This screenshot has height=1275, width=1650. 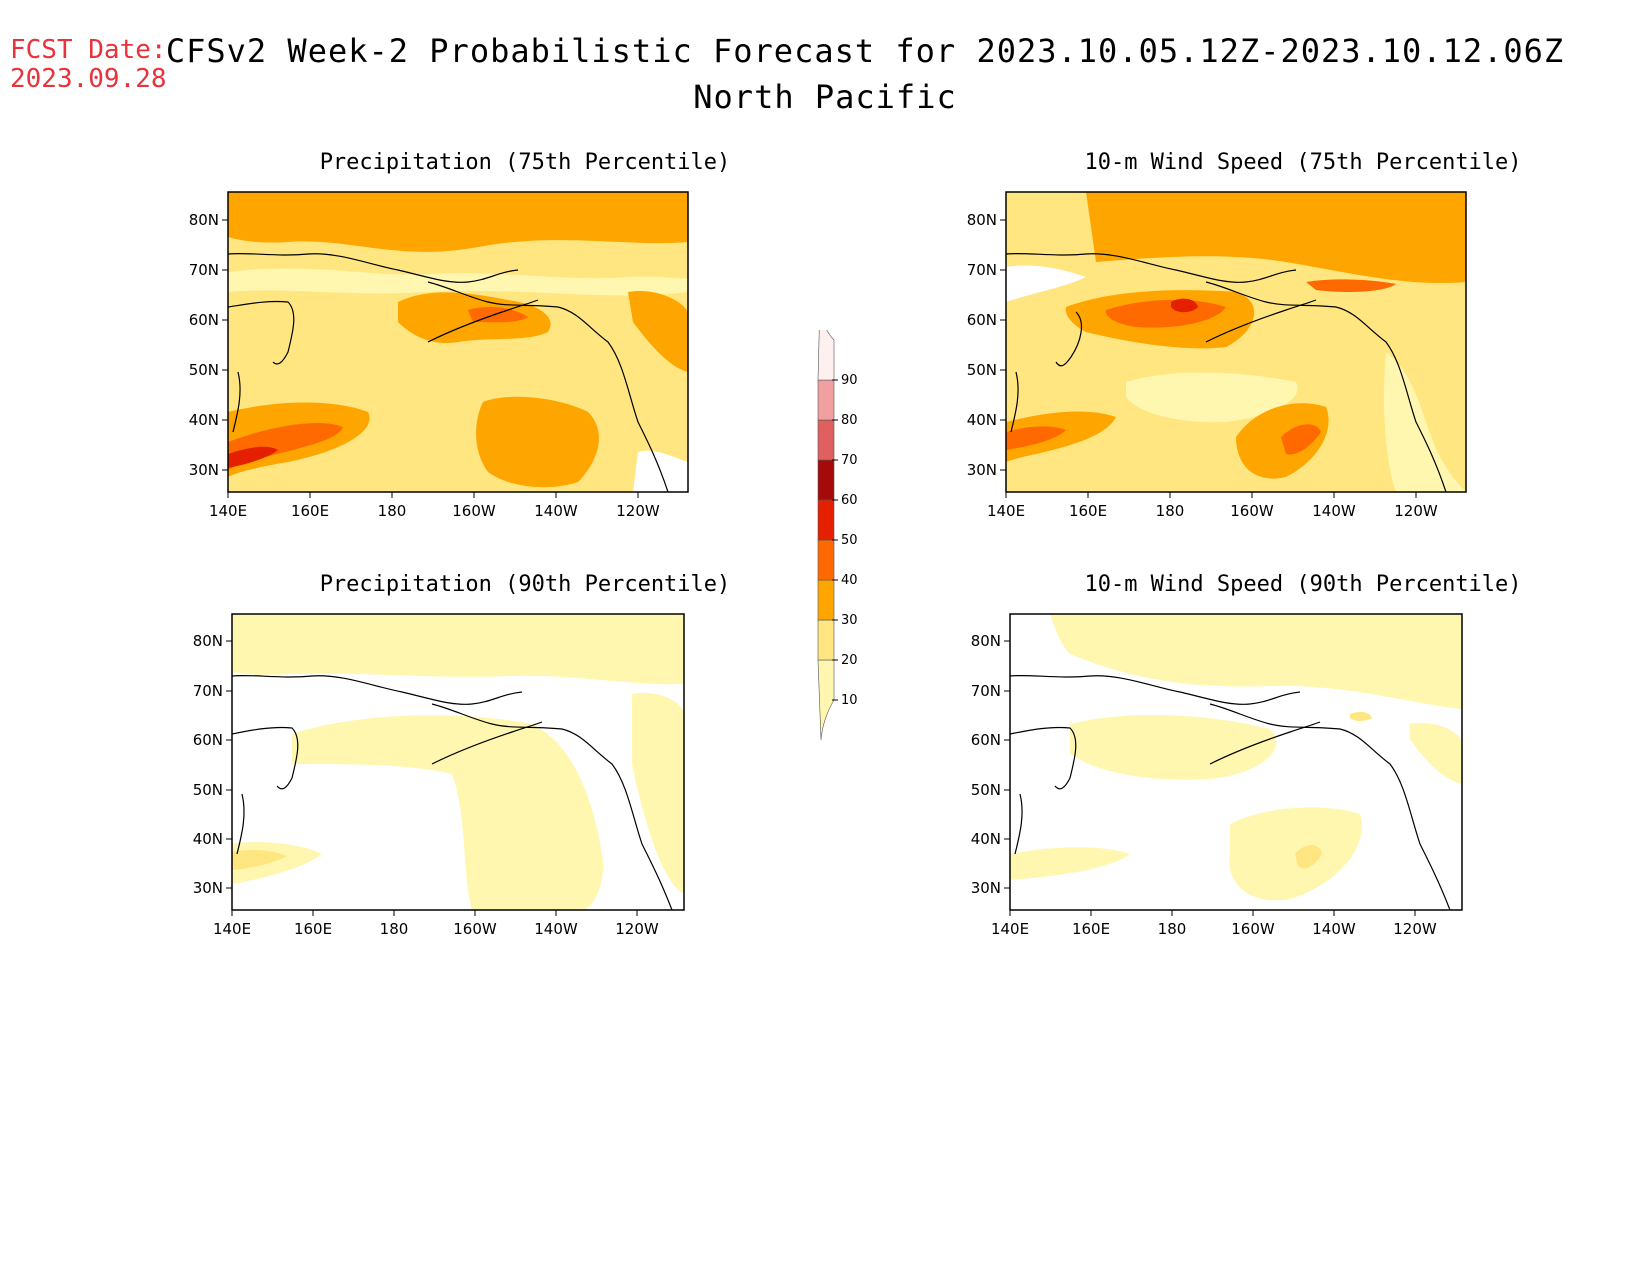 I want to click on fill-light-north, so click(x=1256, y=661).